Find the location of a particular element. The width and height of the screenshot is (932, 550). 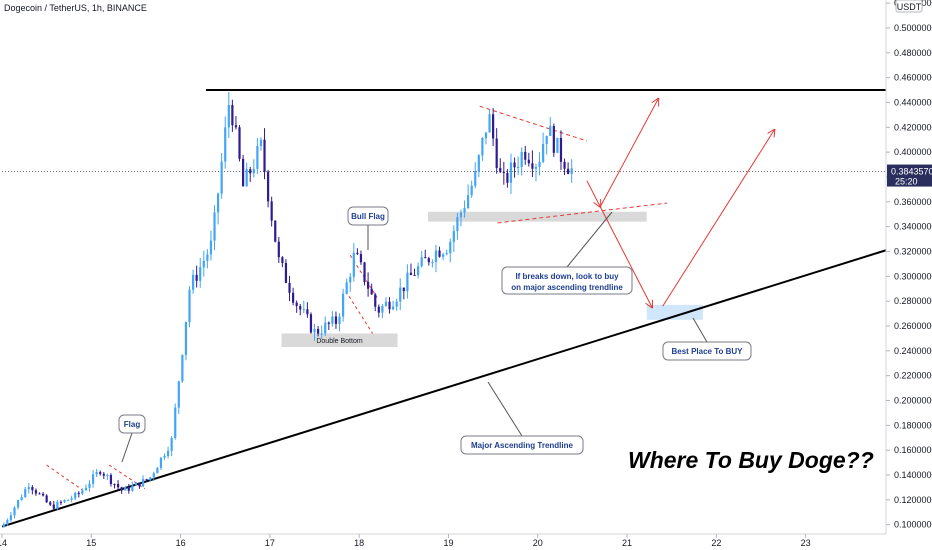

major-trendline-callout-box is located at coordinates (522, 445).